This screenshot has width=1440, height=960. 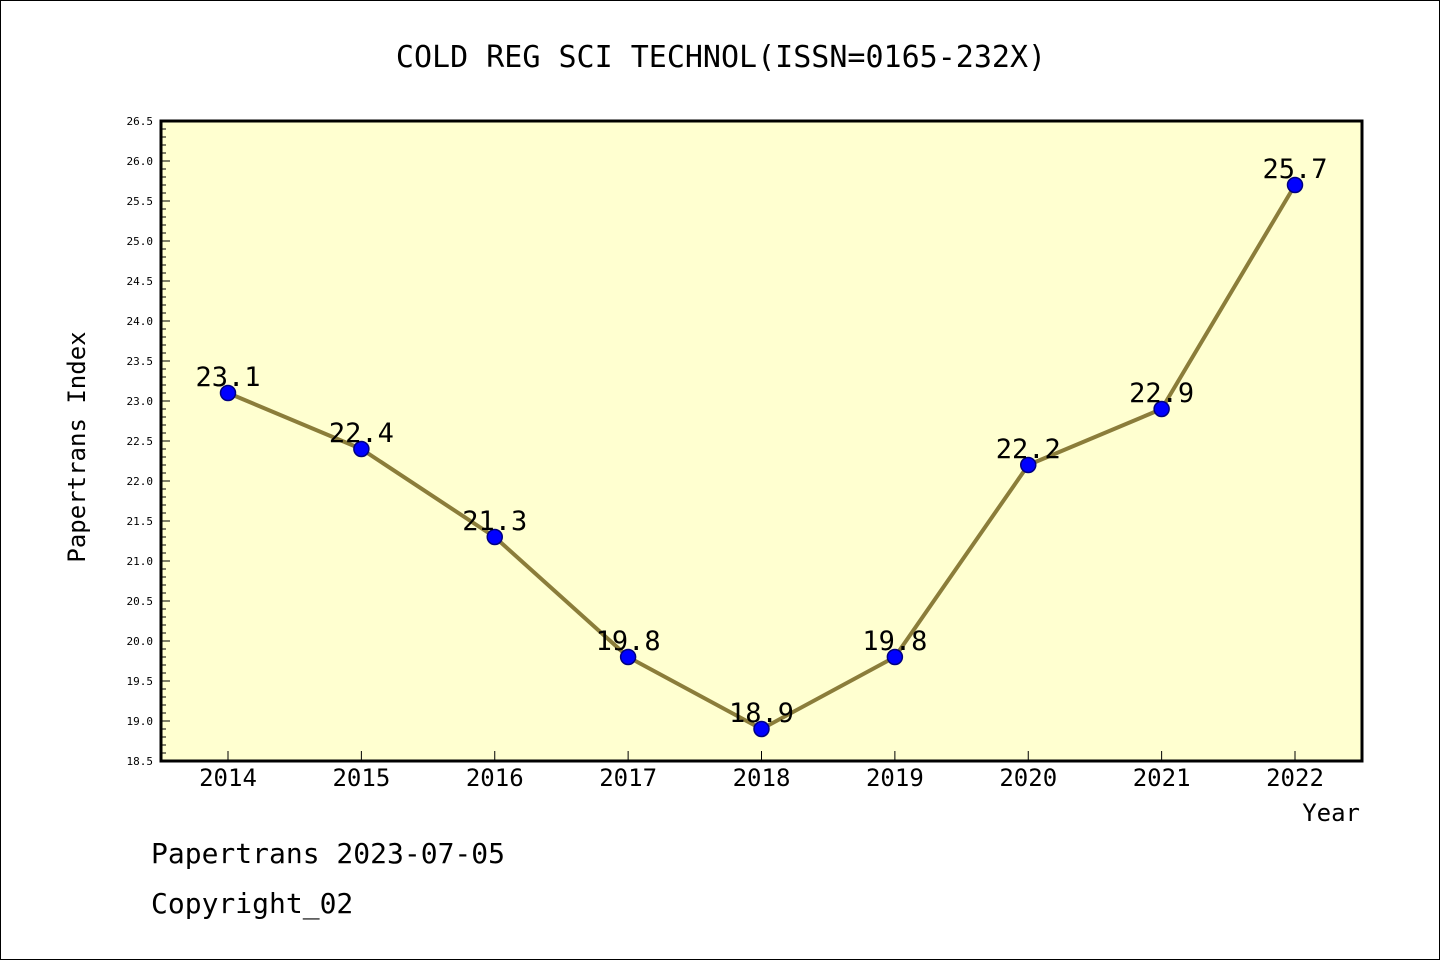 What do you see at coordinates (140, 601) in the screenshot?
I see `y-tick-label: 20.5` at bounding box center [140, 601].